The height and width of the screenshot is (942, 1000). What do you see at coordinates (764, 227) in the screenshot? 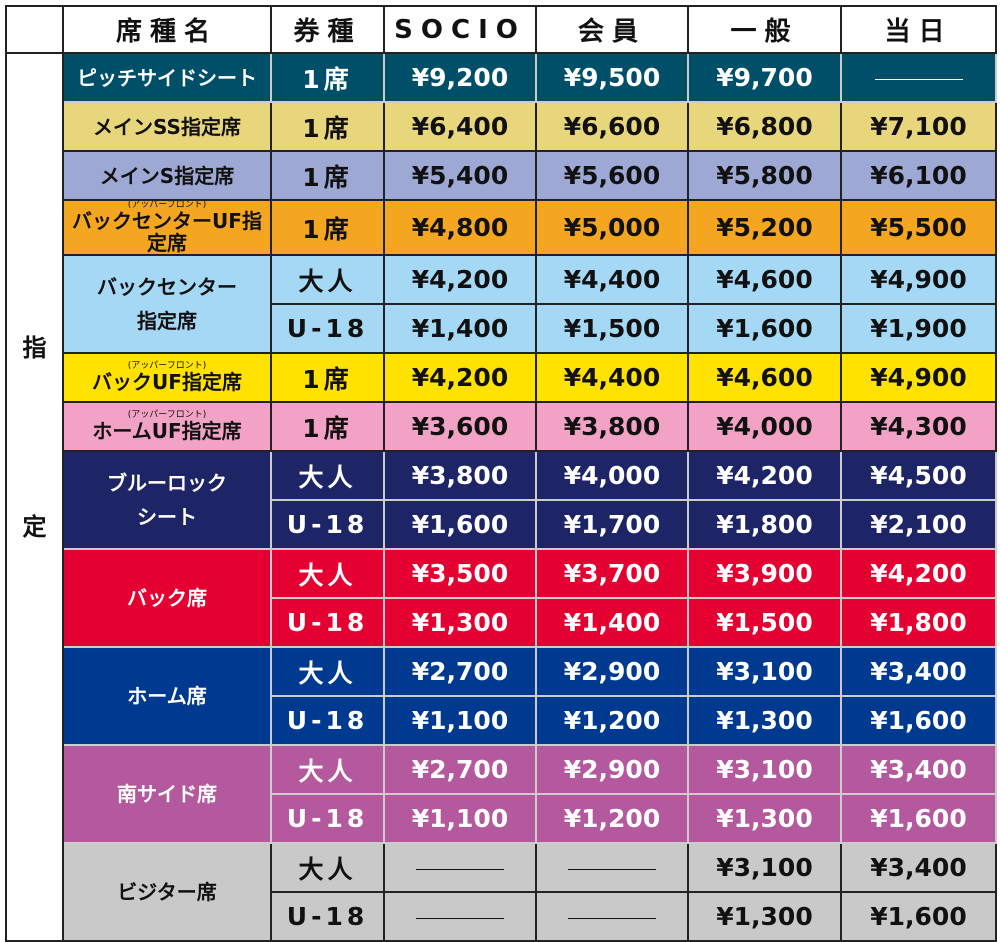
I see `price-cell: ¥5,200` at bounding box center [764, 227].